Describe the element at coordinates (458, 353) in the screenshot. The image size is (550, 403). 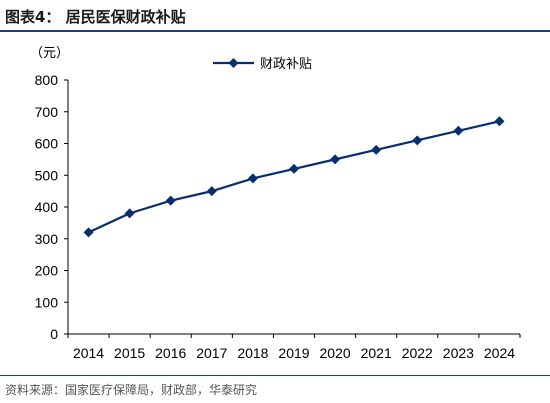
I see `x-tick-label: 2023` at that location.